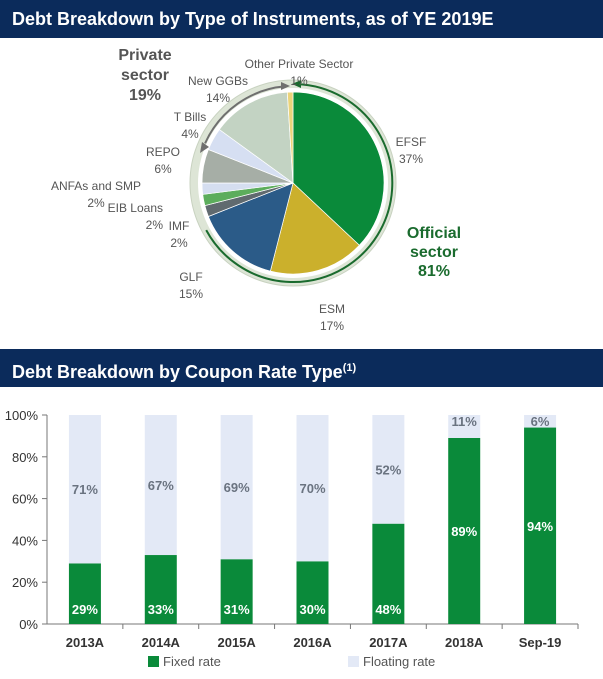  Describe the element at coordinates (177, 372) in the screenshot. I see `bar-chart-title: Debt Breakdown by Coupon Rate Type` at that location.